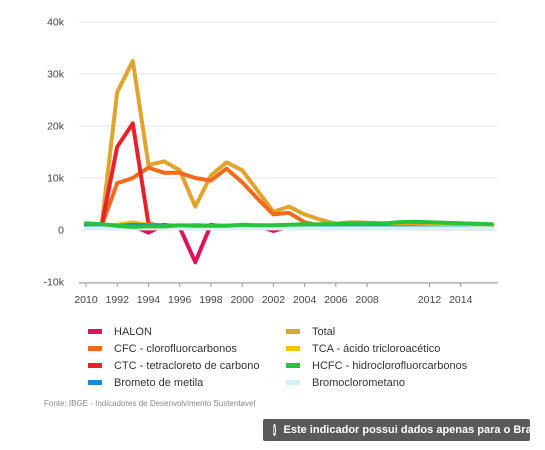 Image resolution: width=545 pixels, height=450 pixels. Describe the element at coordinates (367, 300) in the screenshot. I see `x-tick-label: 2008` at that location.